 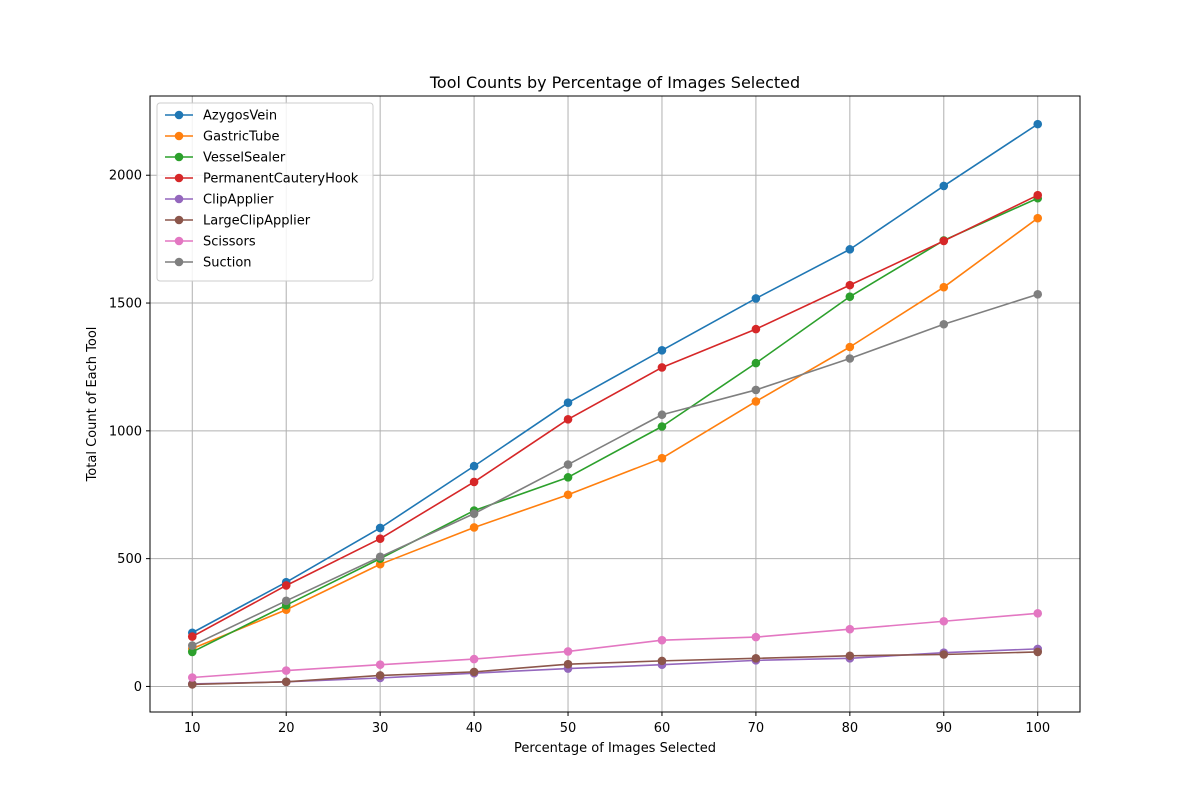 I want to click on x-tick-label: 20, so click(x=286, y=728).